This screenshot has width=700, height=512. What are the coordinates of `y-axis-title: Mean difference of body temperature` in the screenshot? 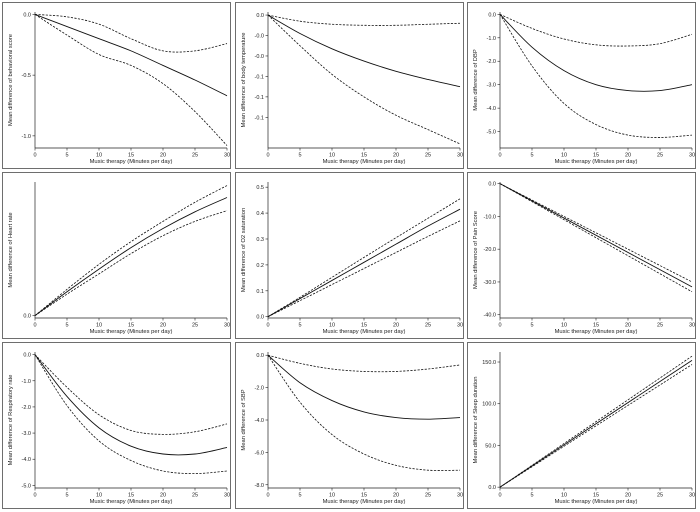 It's located at (244, 80).